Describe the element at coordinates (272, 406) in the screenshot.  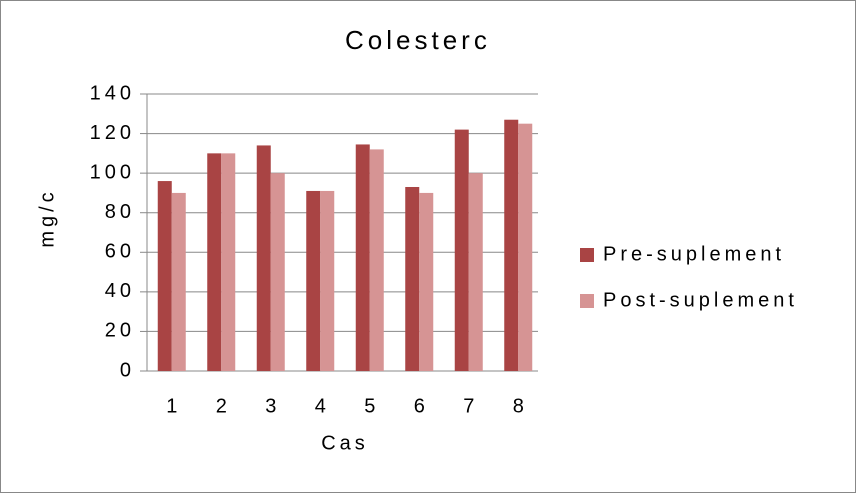
I see `x-tick-label: 3` at that location.